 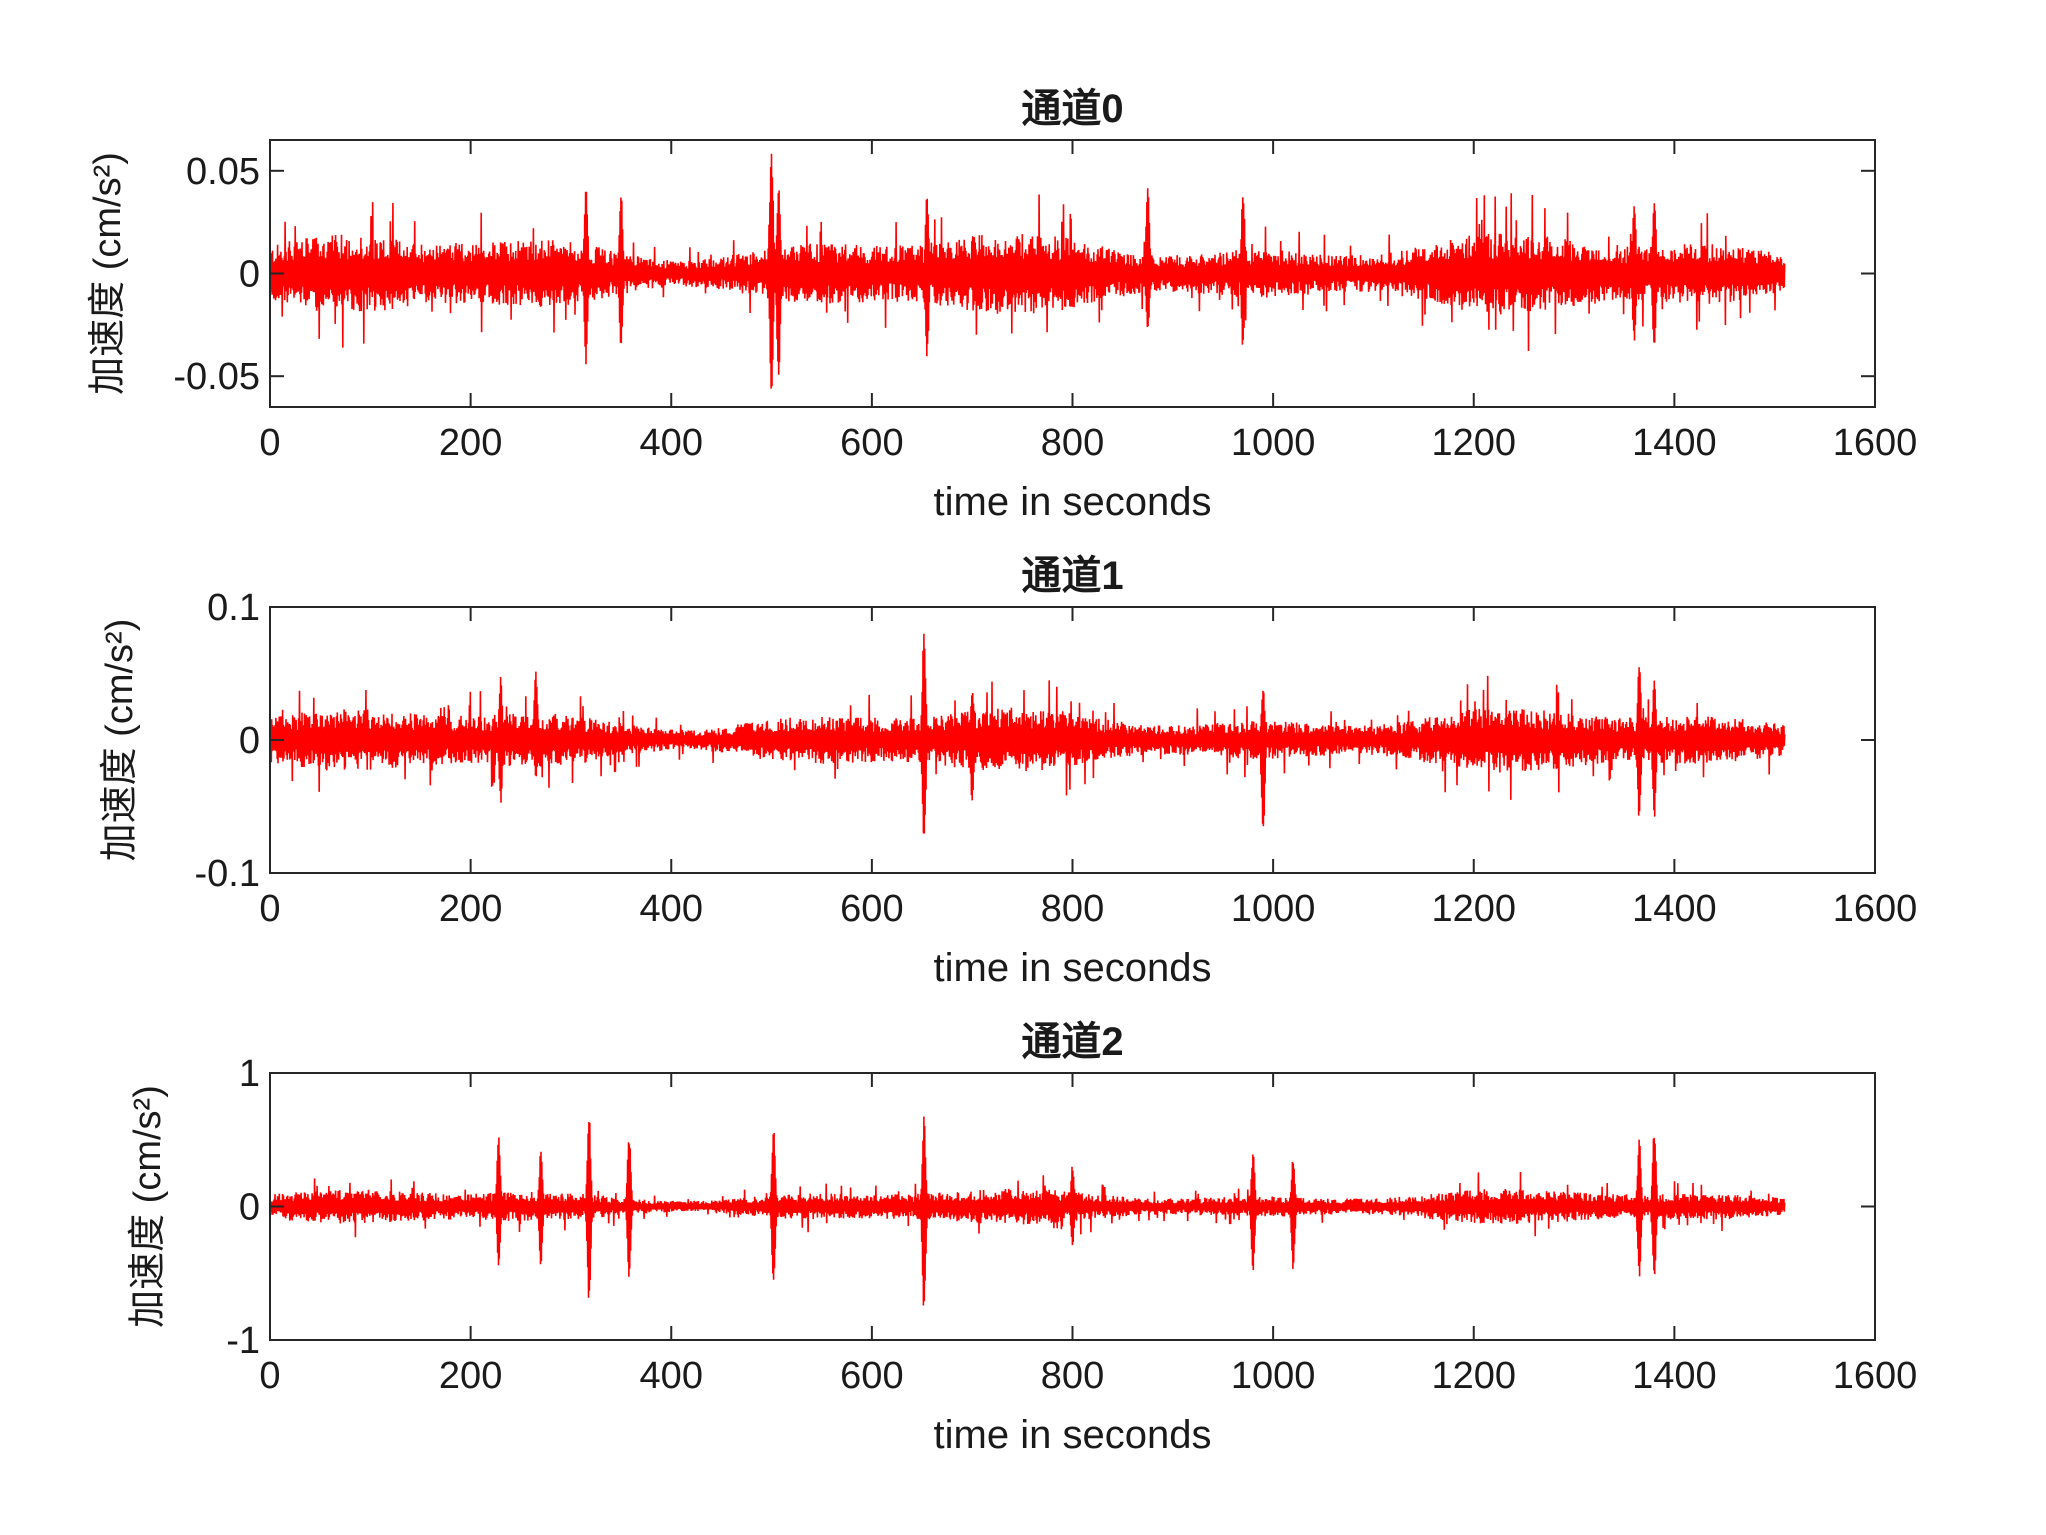 What do you see at coordinates (1473, 909) in the screenshot?
I see `x-tick-label-1-6: 1200` at bounding box center [1473, 909].